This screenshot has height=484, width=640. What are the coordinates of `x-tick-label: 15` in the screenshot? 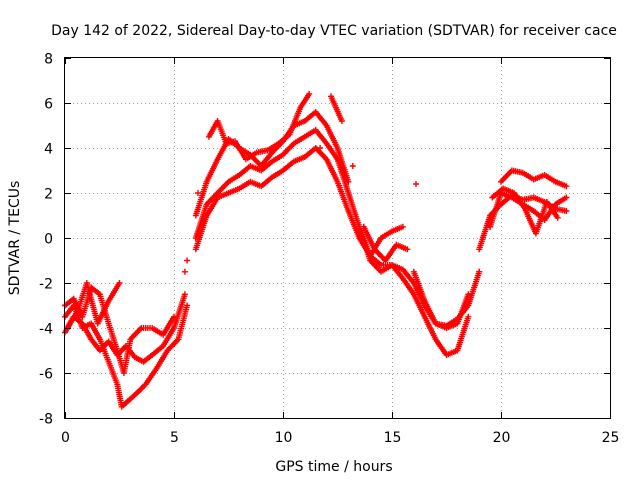 It's located at (393, 438).